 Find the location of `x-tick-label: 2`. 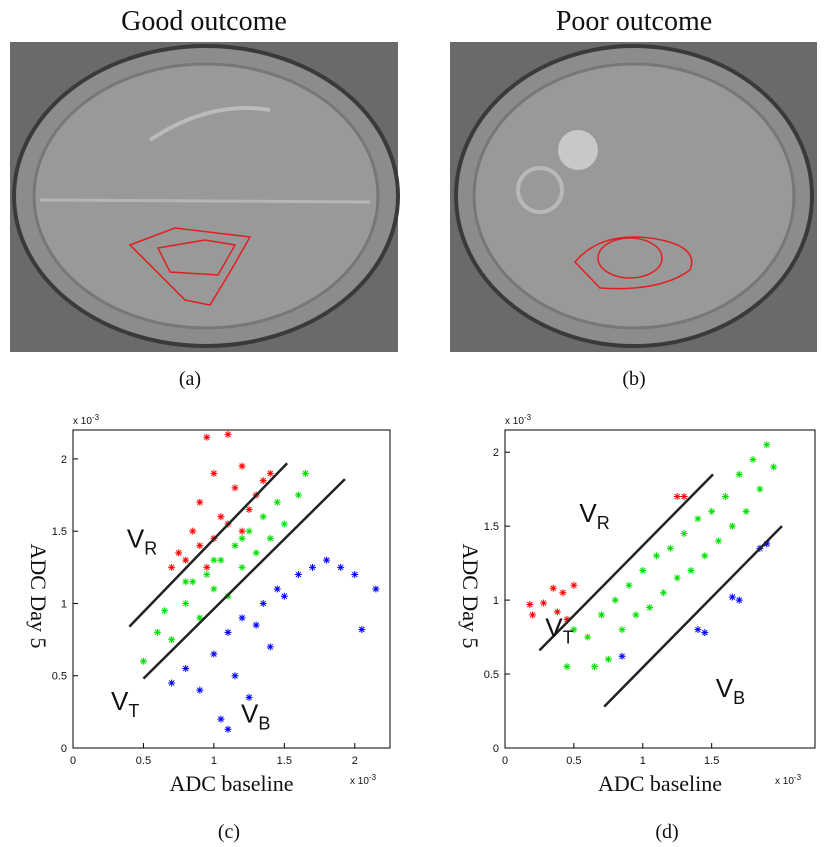

x-tick-label: 2 is located at coordinates (355, 761).